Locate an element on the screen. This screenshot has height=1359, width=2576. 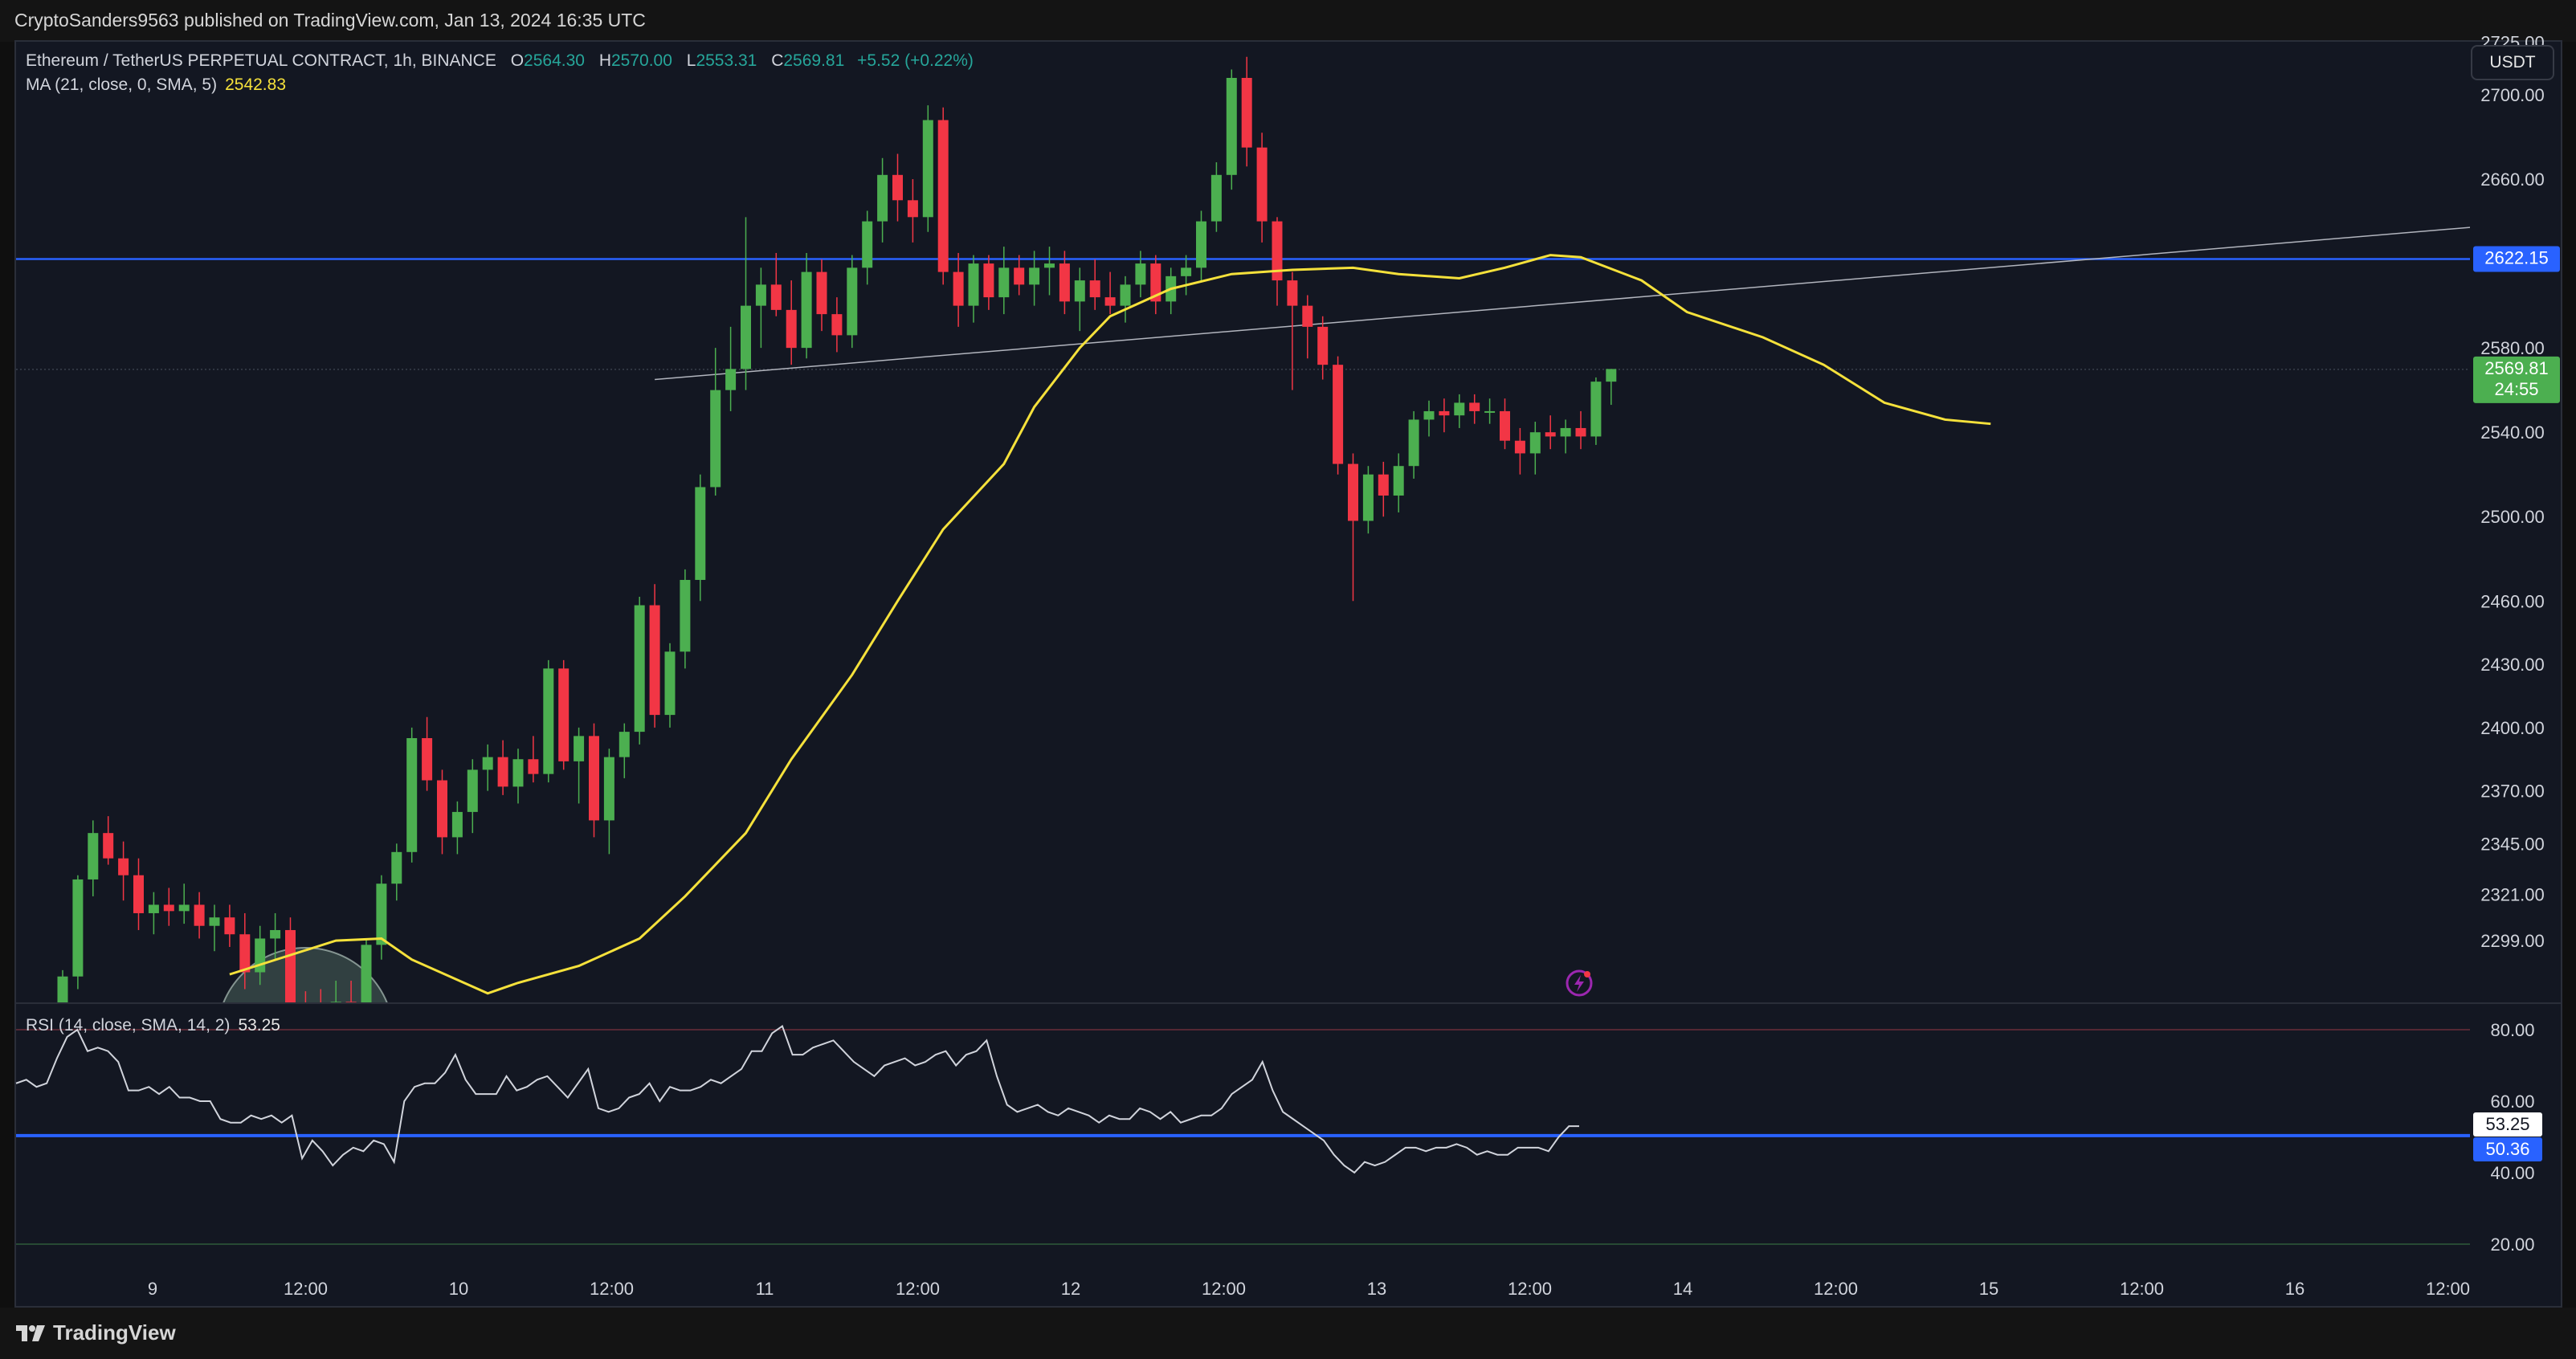
ma-legend: MA (21, close, 0, SMA, 5) 2542.83 is located at coordinates (156, 85).